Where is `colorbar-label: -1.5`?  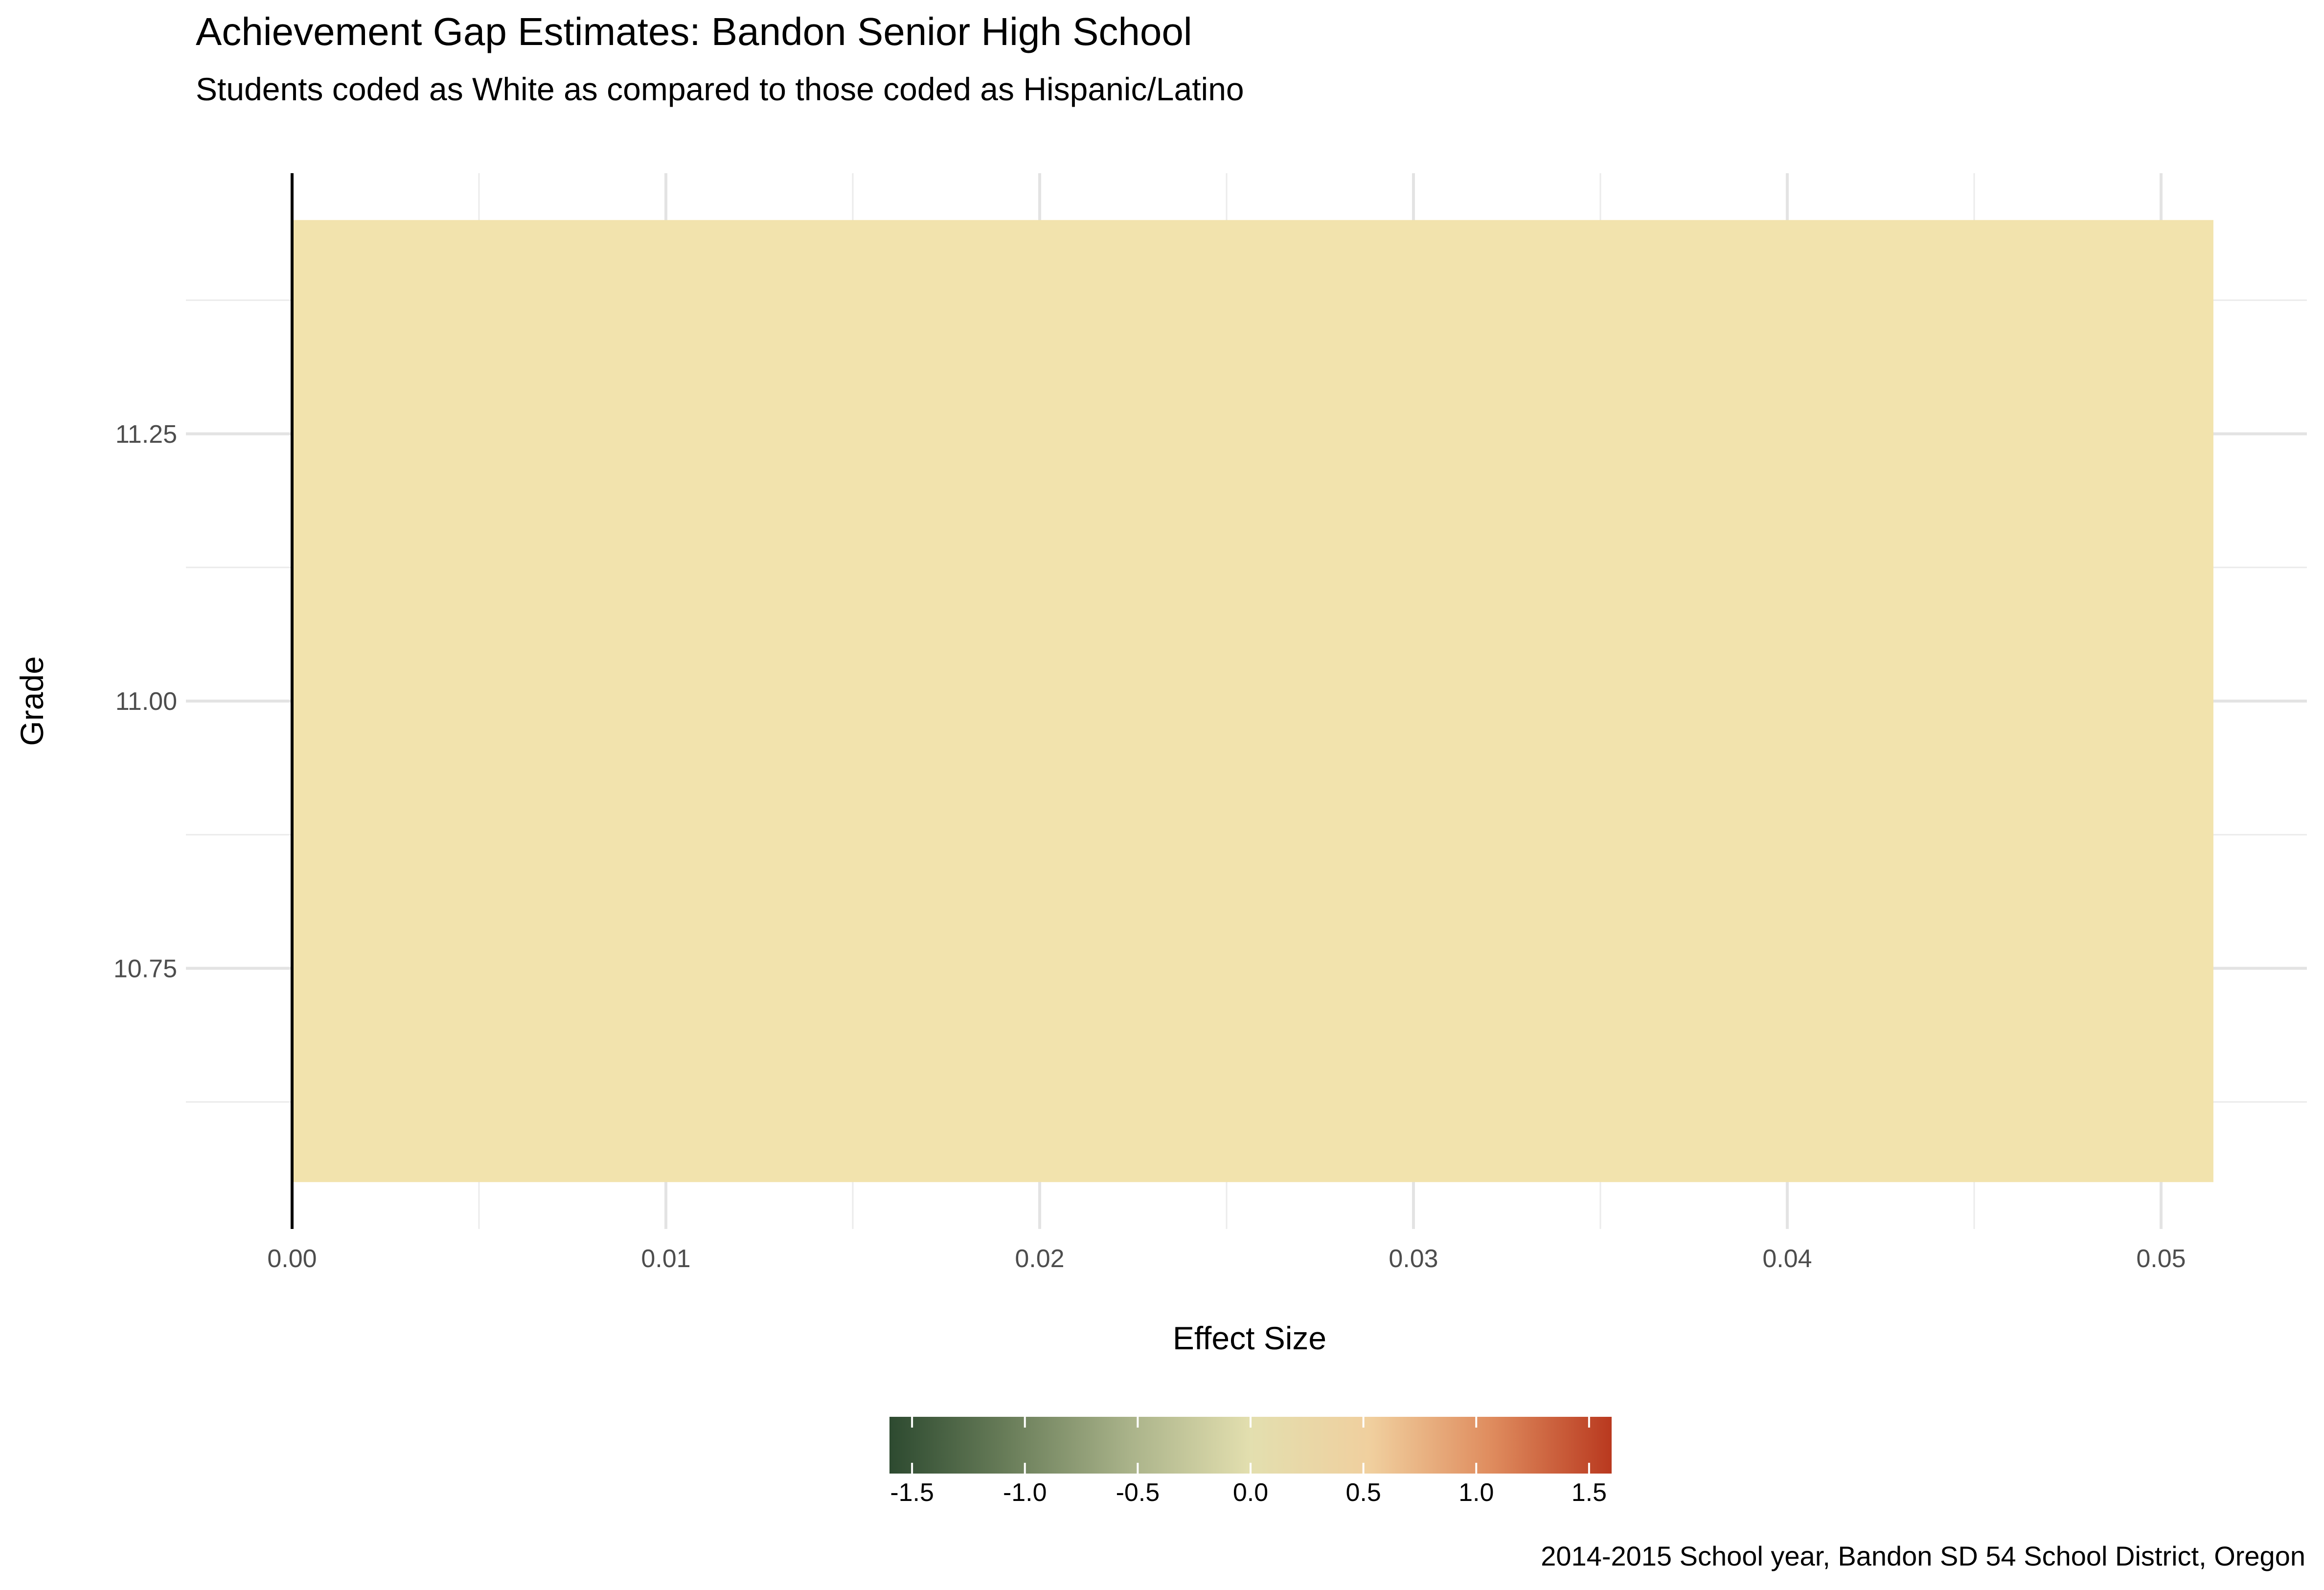
colorbar-label: -1.5 is located at coordinates (912, 1493).